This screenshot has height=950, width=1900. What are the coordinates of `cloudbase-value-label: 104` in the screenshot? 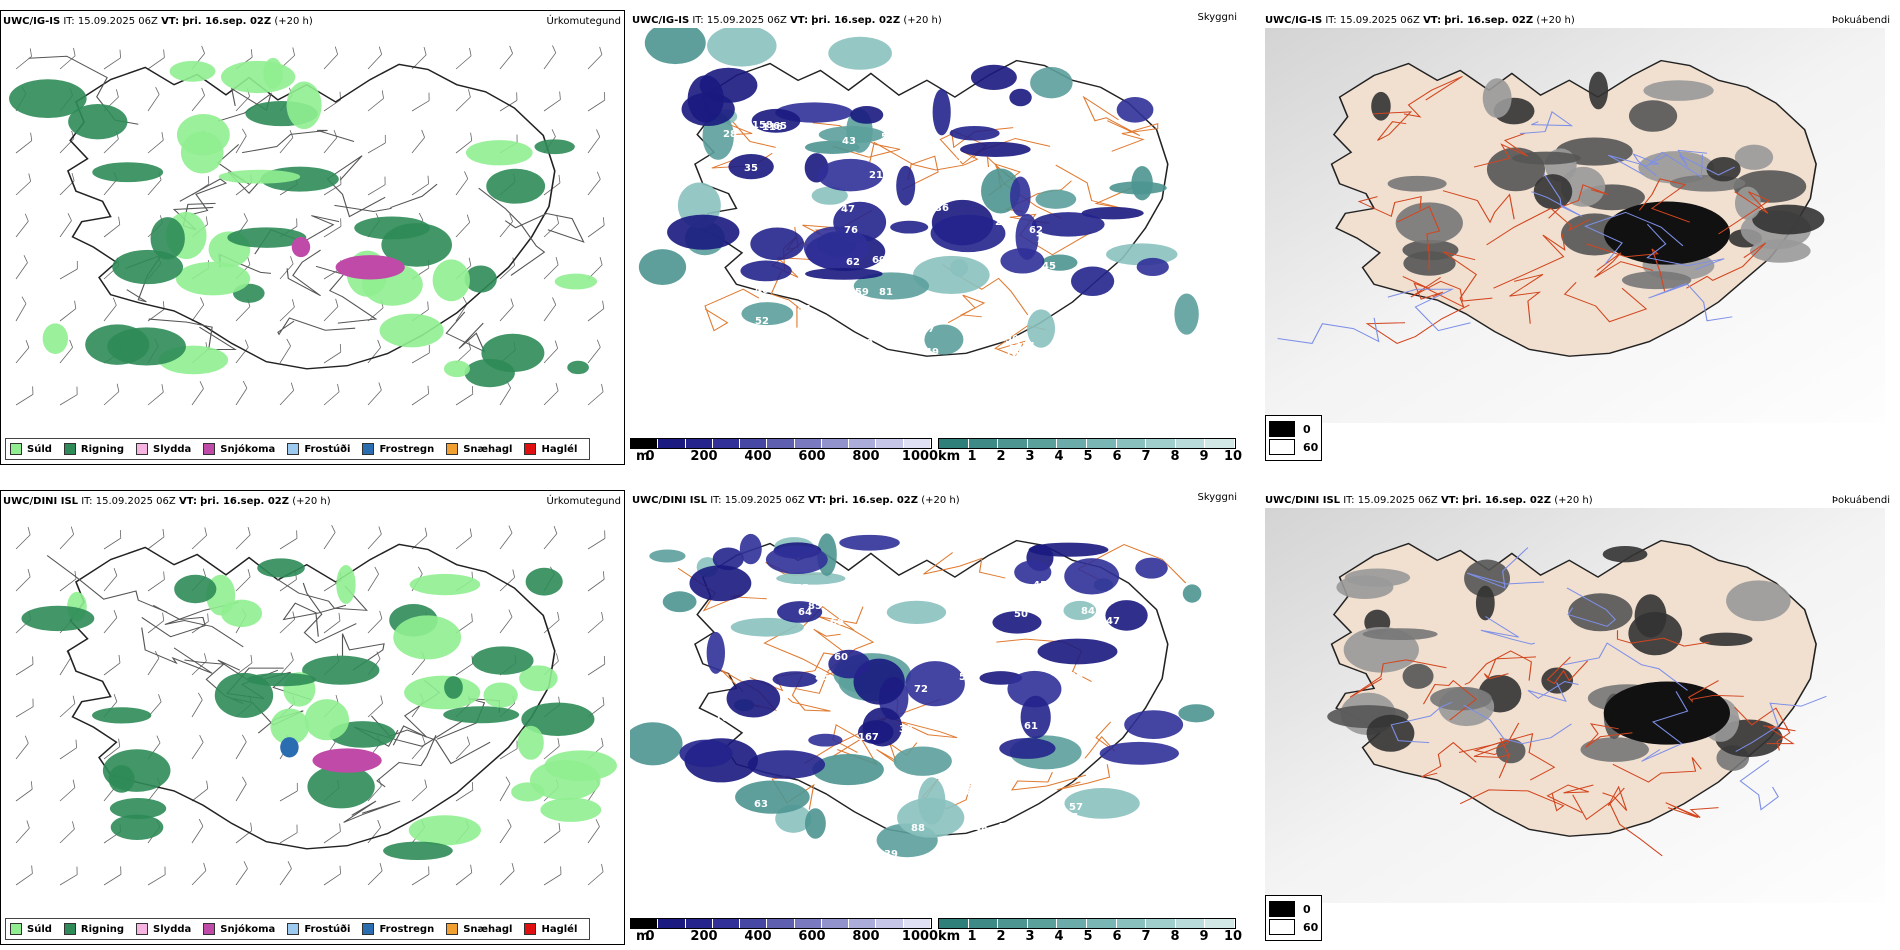 It's located at (1015, 354).